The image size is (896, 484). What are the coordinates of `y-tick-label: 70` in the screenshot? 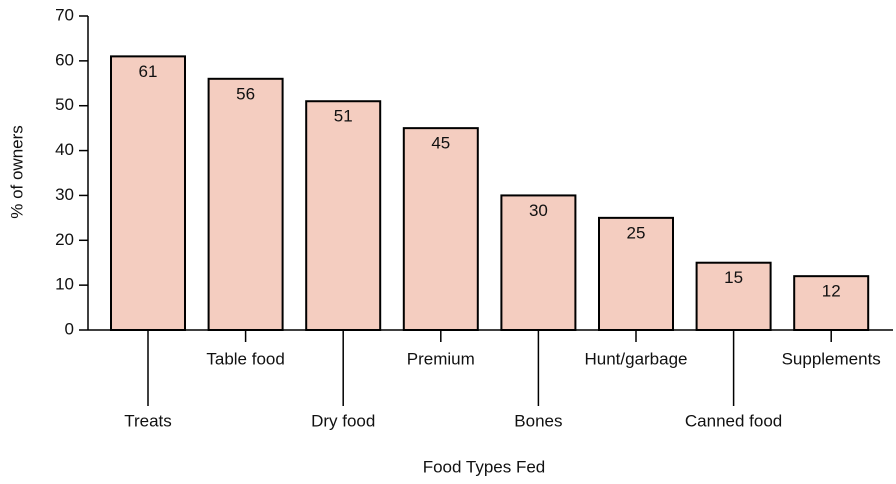 It's located at (64, 14).